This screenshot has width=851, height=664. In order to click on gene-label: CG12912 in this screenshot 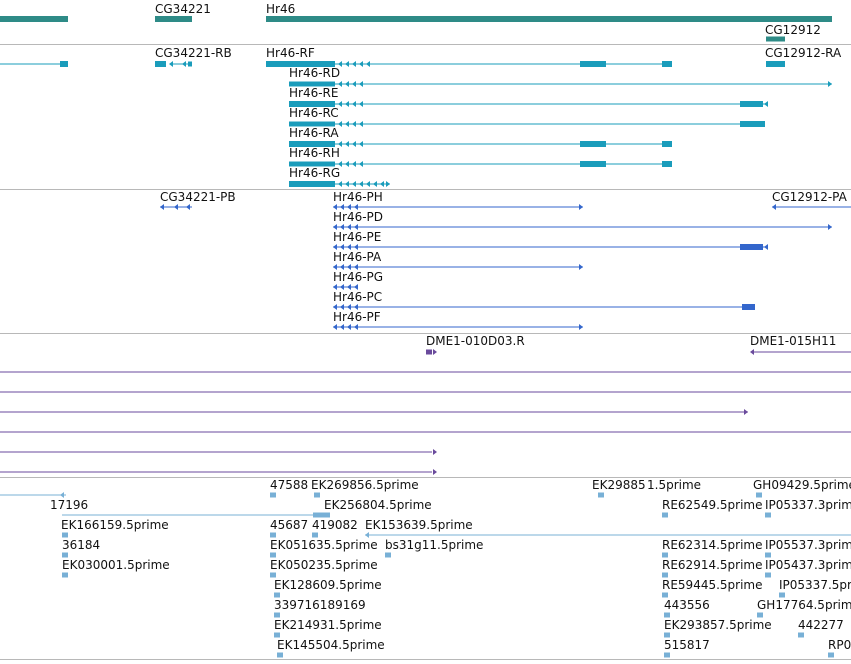, I will do `click(793, 30)`.